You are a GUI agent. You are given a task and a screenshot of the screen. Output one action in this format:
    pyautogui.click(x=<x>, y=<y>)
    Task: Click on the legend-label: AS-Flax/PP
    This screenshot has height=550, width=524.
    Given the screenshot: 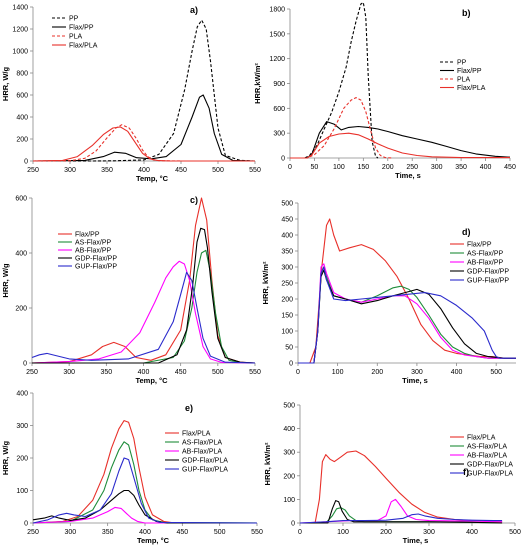 What is the action you would take?
    pyautogui.click(x=485, y=254)
    